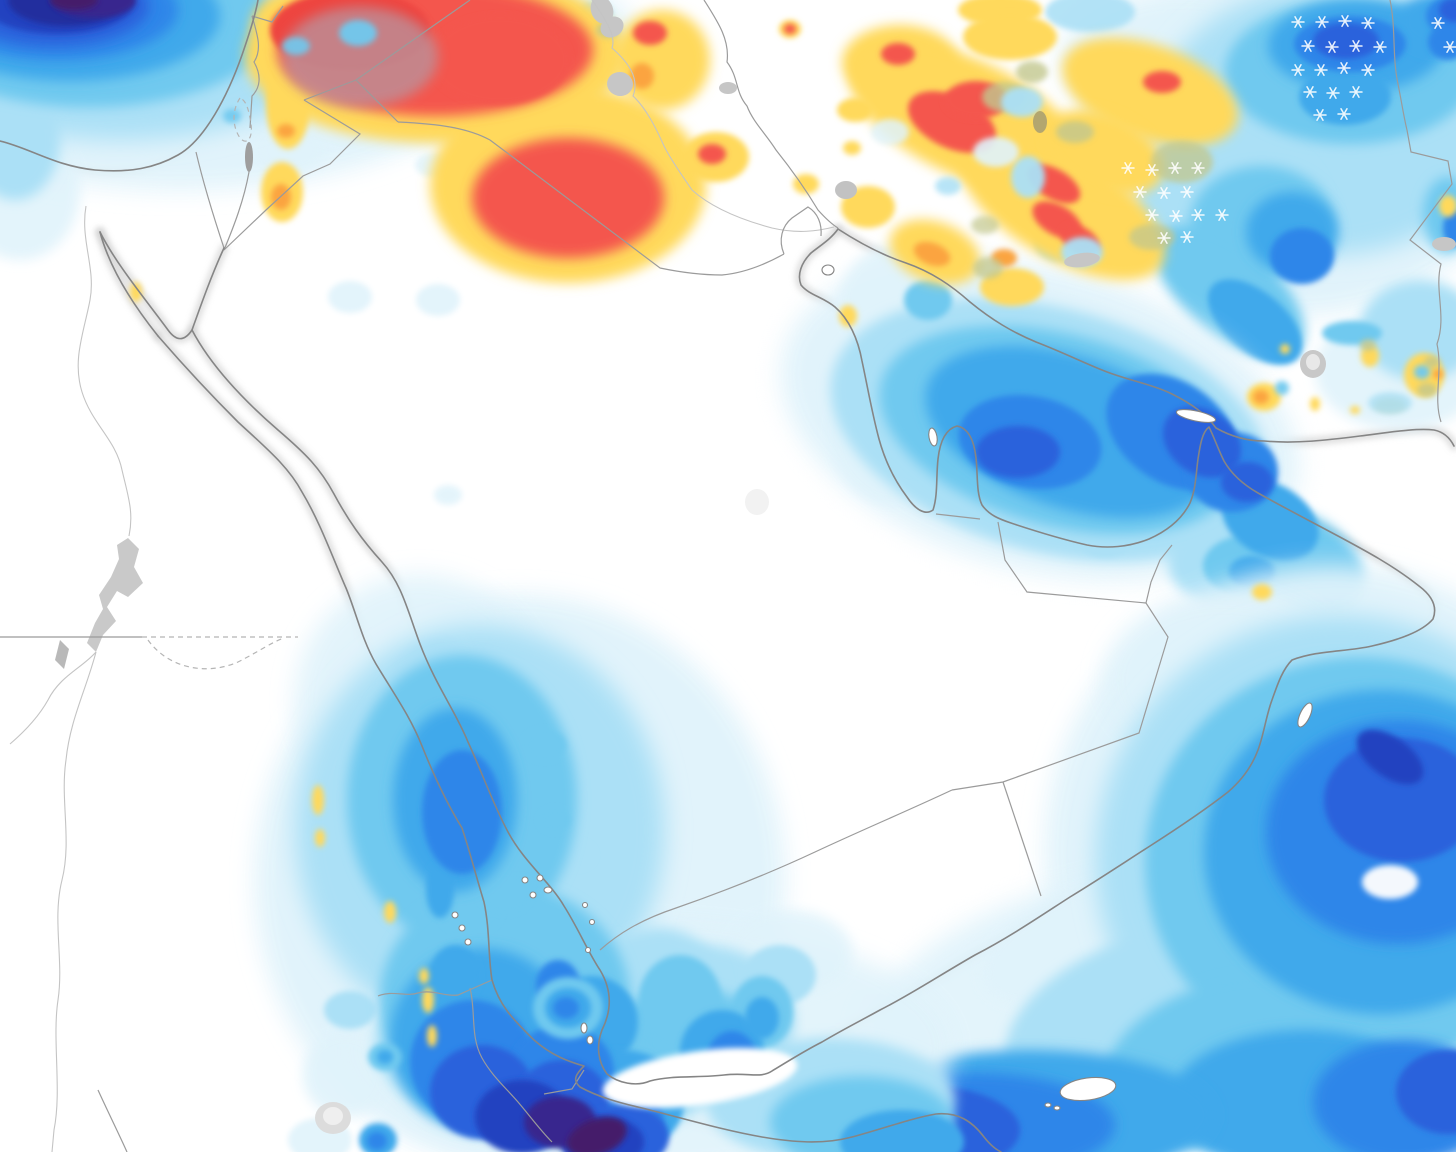  Describe the element at coordinates (590, 1040) in the screenshot. I see `dahlak-2-island` at that location.